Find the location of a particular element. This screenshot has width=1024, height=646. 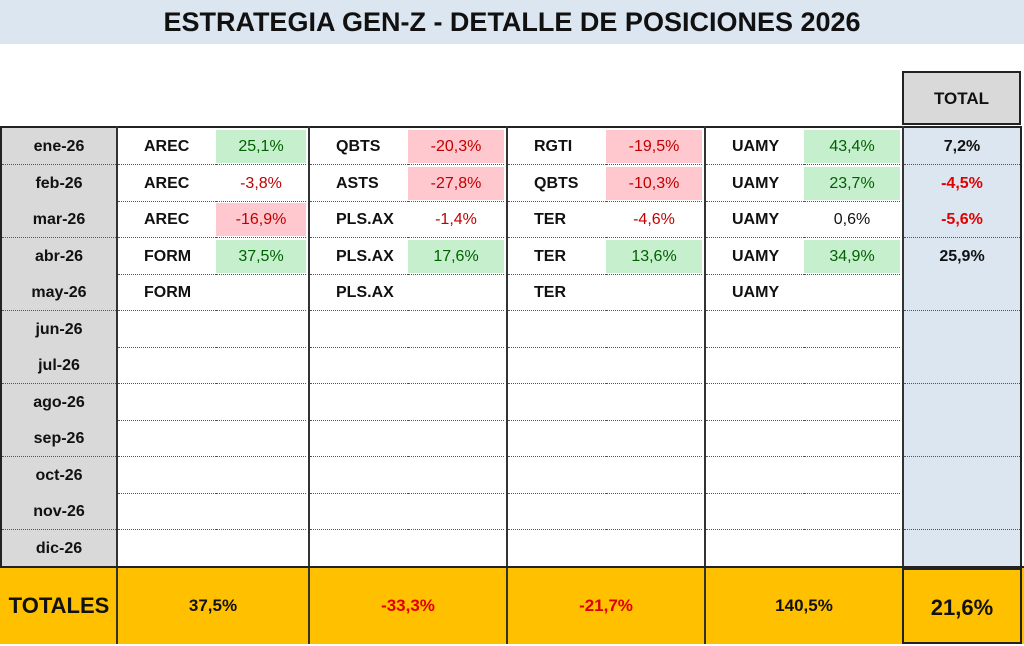

ticker-cell: QBTS is located at coordinates (359, 146).